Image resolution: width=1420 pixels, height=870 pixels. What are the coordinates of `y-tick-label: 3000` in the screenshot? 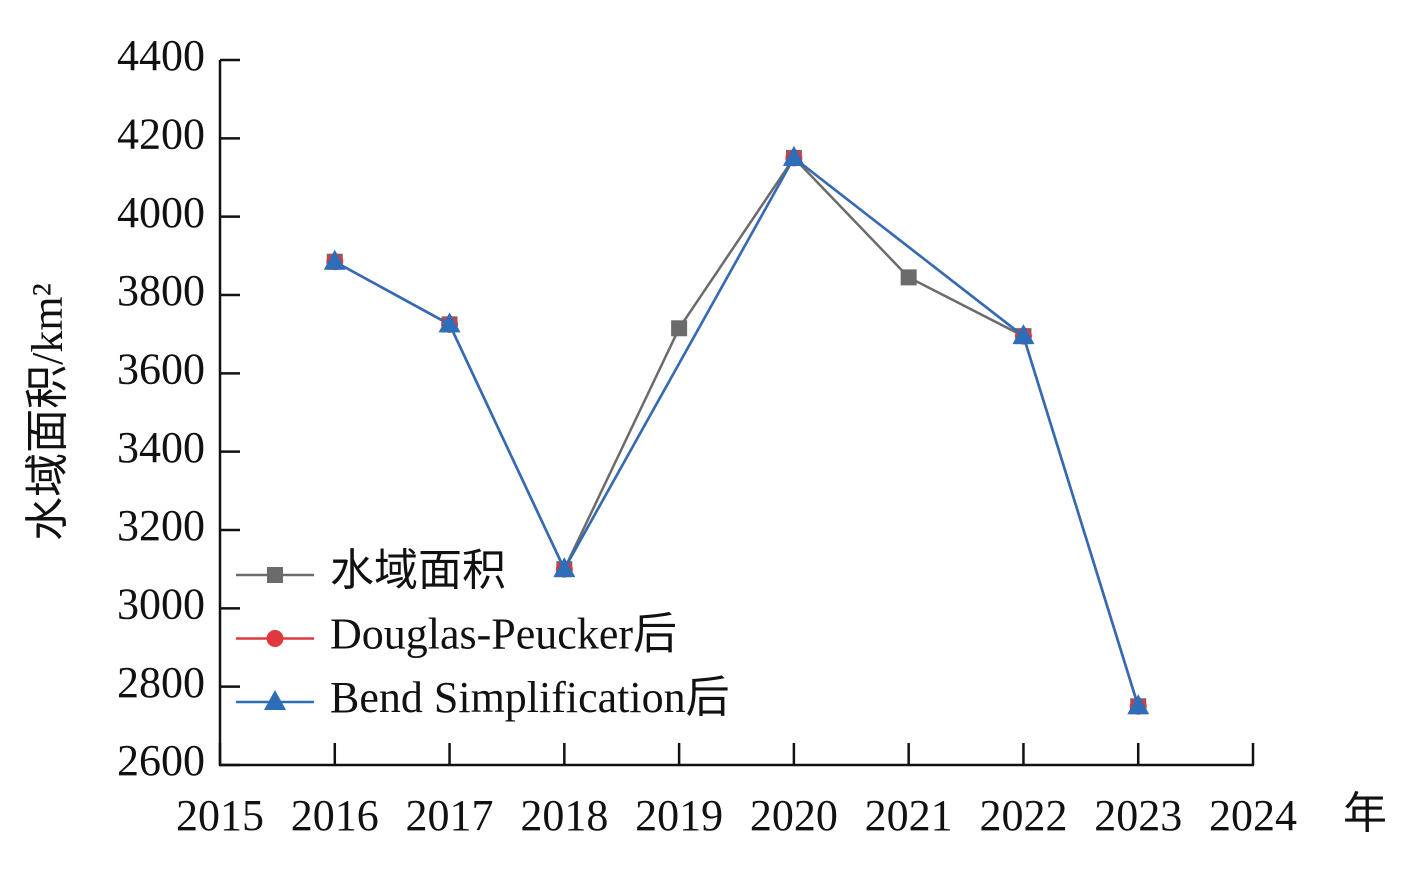 It's located at (161, 603).